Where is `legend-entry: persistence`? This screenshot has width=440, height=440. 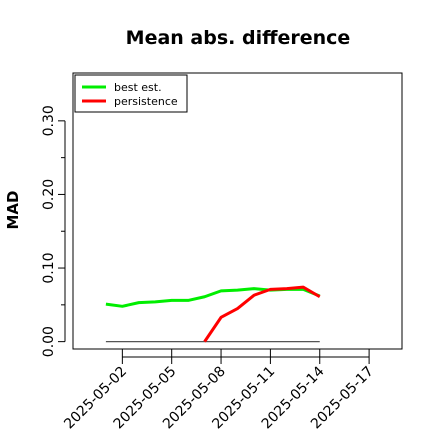 legend-entry: persistence is located at coordinates (130, 101).